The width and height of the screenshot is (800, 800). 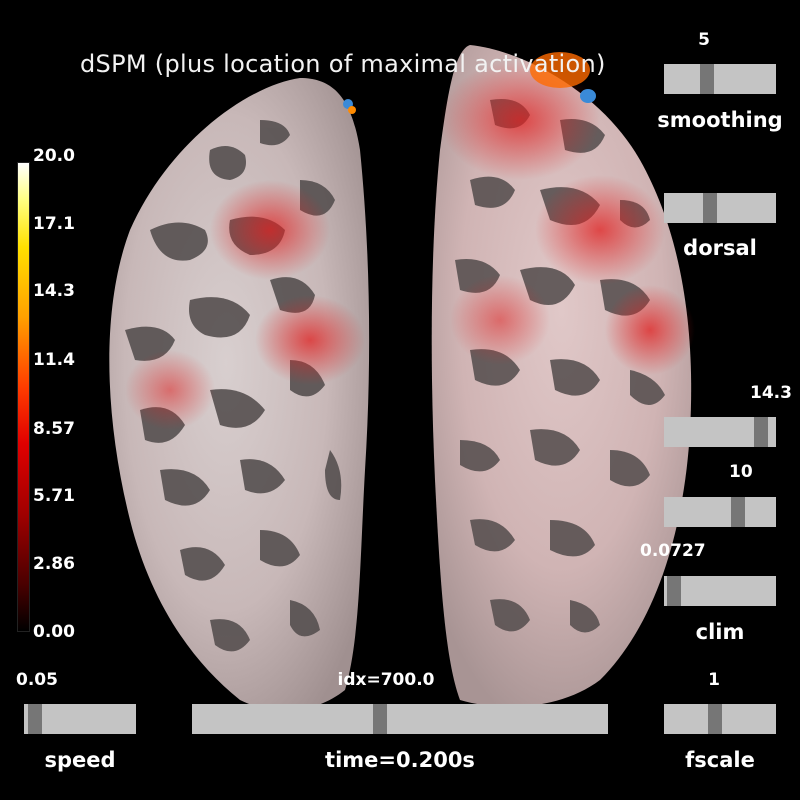 What do you see at coordinates (352, 110) in the screenshot?
I see `max-activation-glow` at bounding box center [352, 110].